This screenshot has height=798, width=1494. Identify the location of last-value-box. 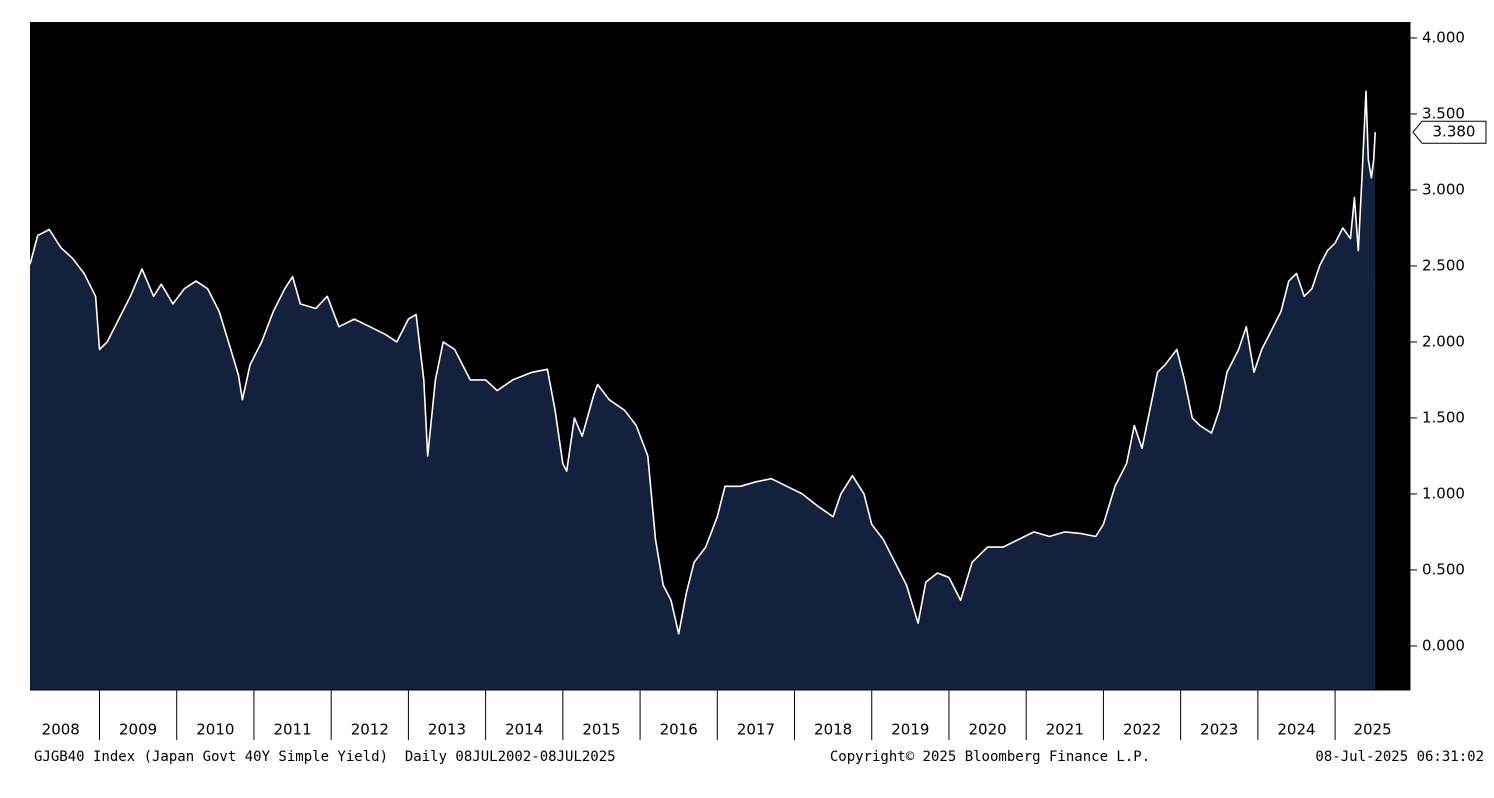
(1449, 132).